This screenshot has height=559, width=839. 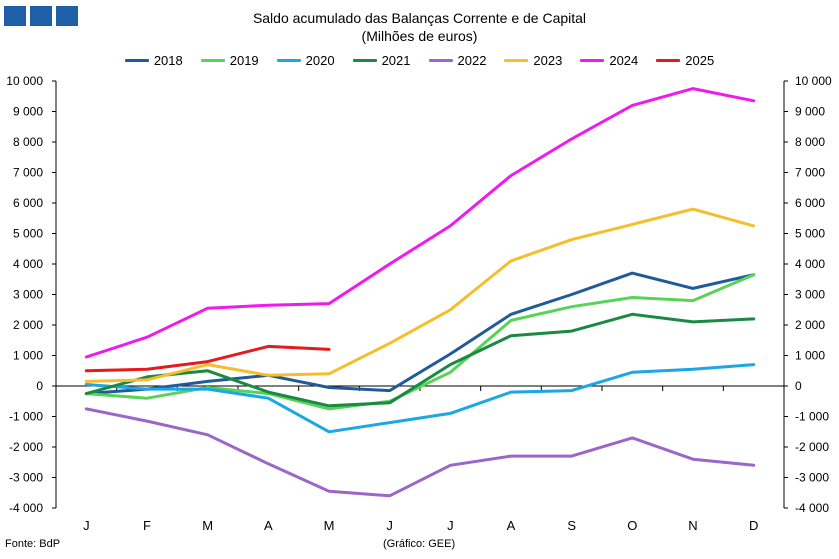 I want to click on y-tick-label-left: 9 000, so click(x=28, y=112).